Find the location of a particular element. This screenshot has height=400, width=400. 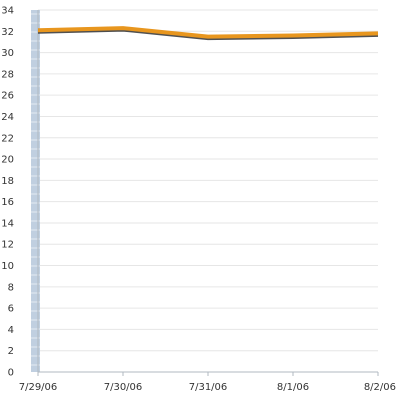

y-tick-label: 10 is located at coordinates (7, 266).